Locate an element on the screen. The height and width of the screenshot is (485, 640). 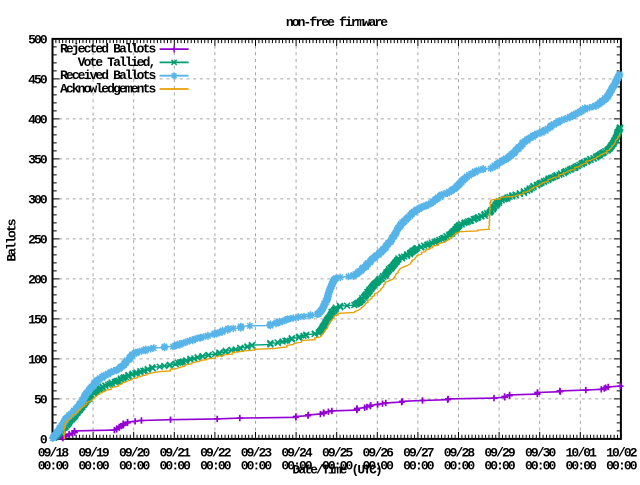
svg-text: 09/24 is located at coordinates (297, 452).